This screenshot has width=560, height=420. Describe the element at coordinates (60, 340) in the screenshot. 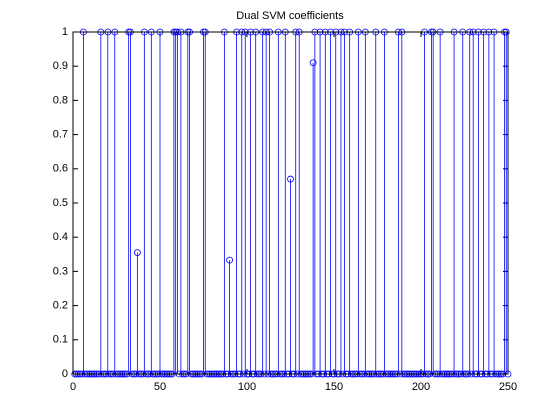

I see `y-tick-label: 0.1` at that location.